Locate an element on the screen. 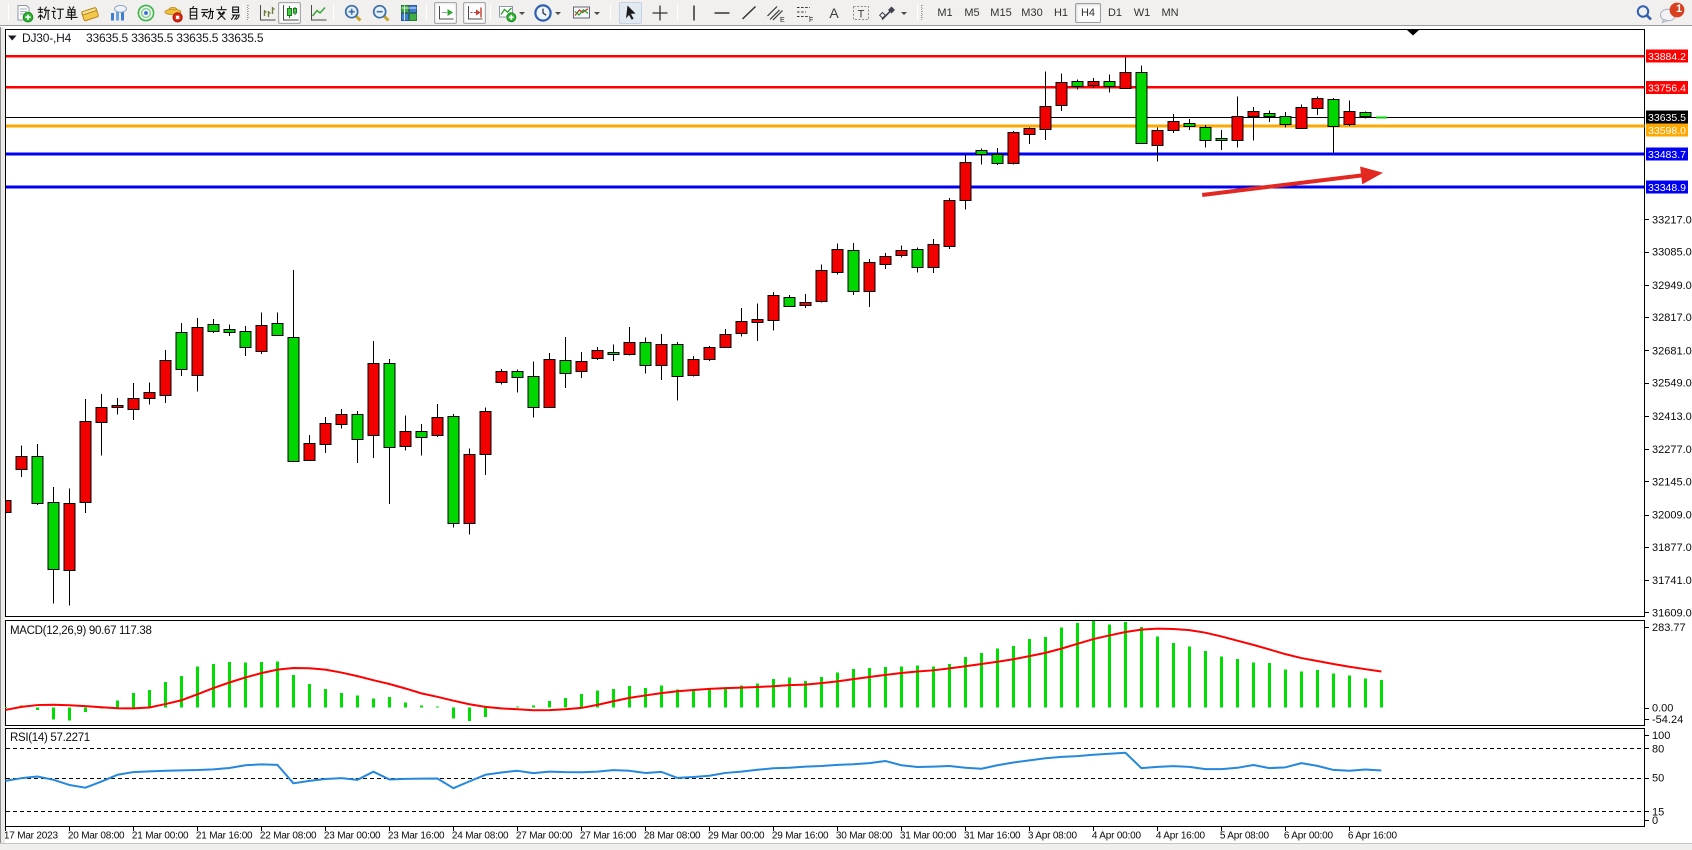 This screenshot has width=1692, height=850. svg-text: E is located at coordinates (782, 20).